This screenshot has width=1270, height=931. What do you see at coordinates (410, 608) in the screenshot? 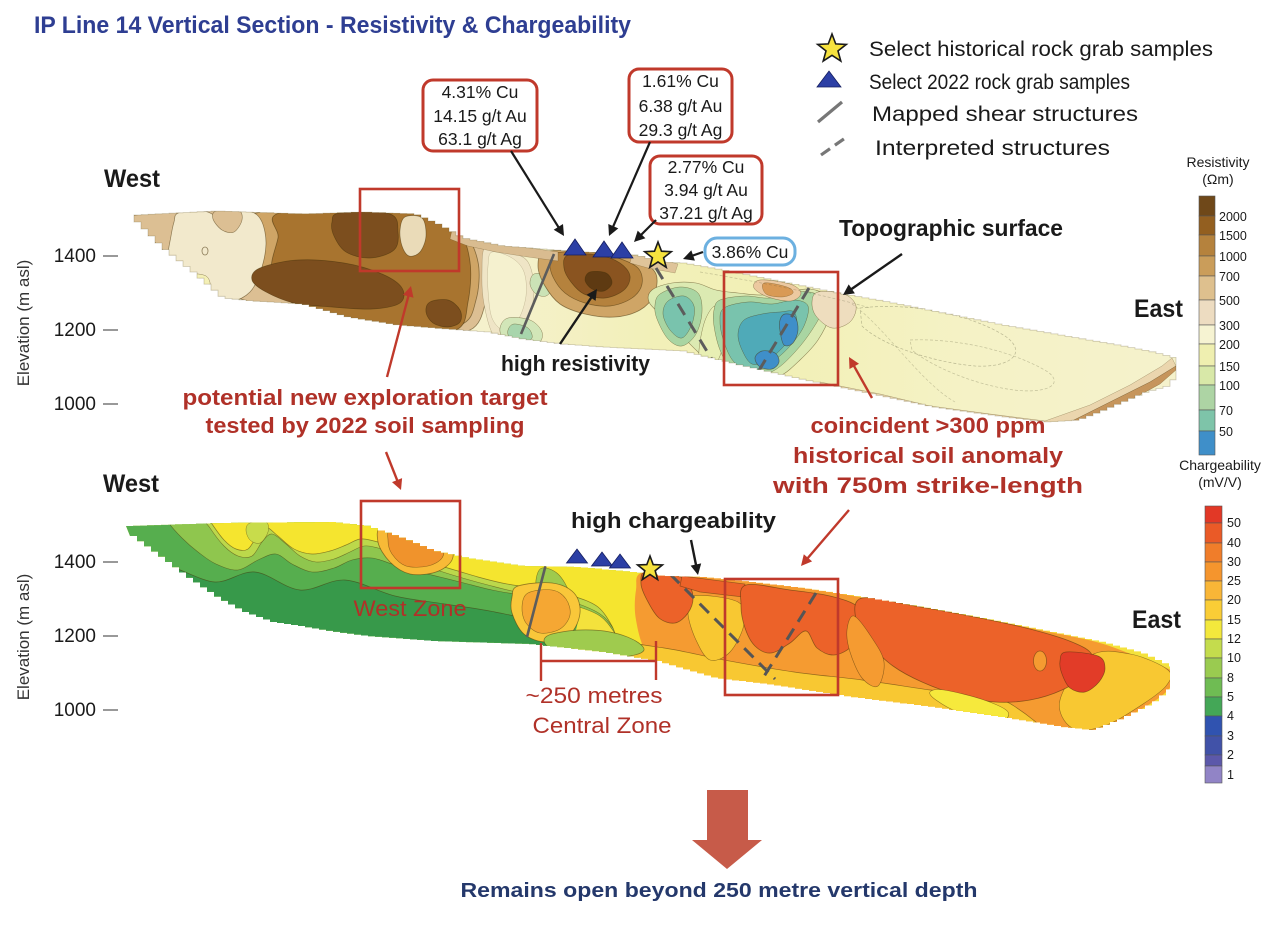
I see `svg-text: West Zone` at bounding box center [410, 608].